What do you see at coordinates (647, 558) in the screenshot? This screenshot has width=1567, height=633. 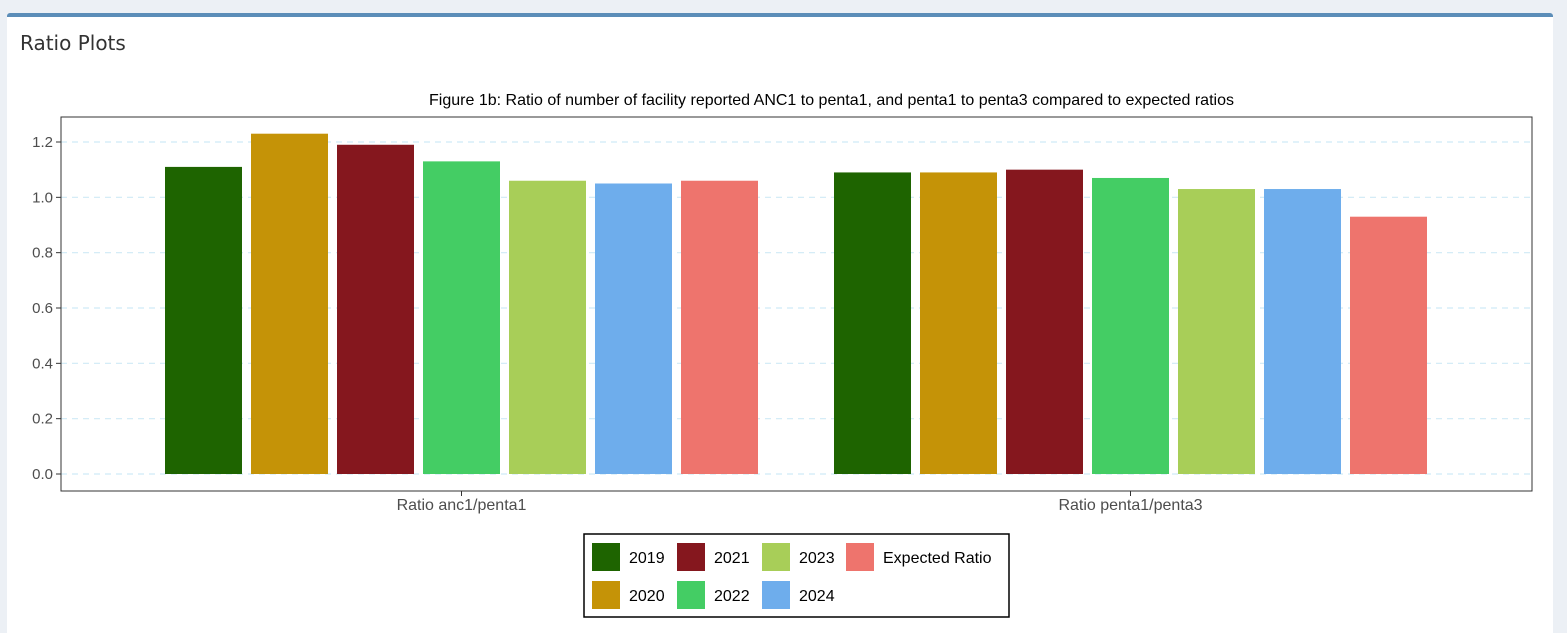 I see `legend-label: 2019` at bounding box center [647, 558].